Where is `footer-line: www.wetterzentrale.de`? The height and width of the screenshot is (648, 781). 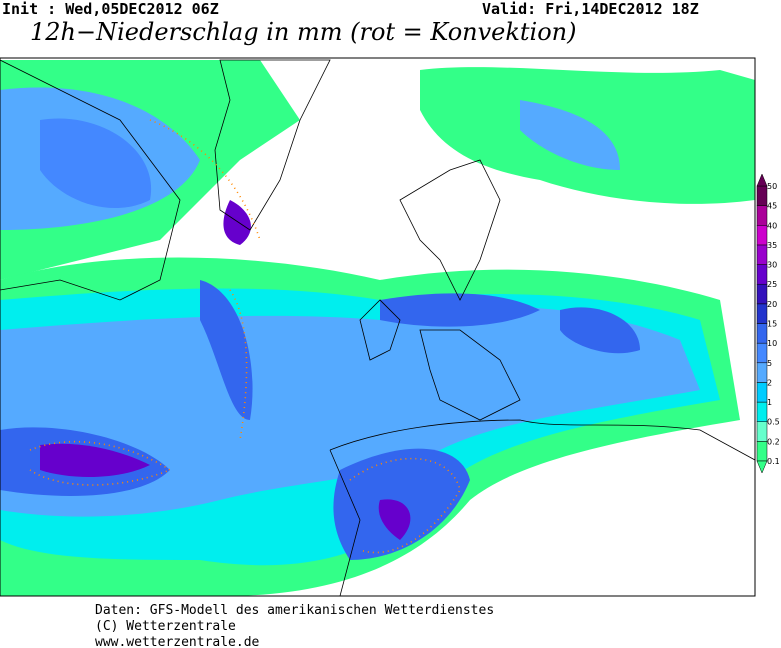 footer-line: www.wetterzentrale.de is located at coordinates (177, 641).